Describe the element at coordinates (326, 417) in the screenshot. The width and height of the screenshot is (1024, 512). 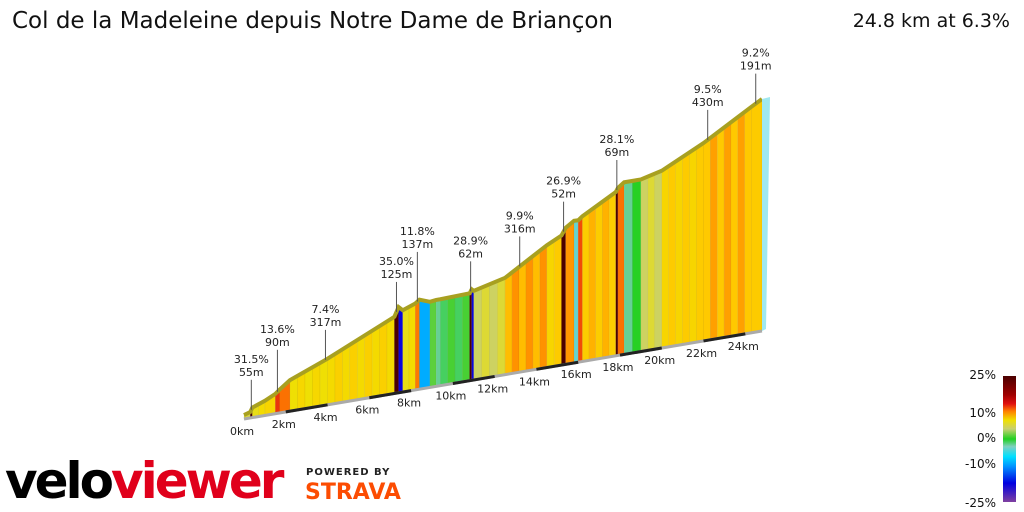
I see `x-tick-label: 4km` at that location.